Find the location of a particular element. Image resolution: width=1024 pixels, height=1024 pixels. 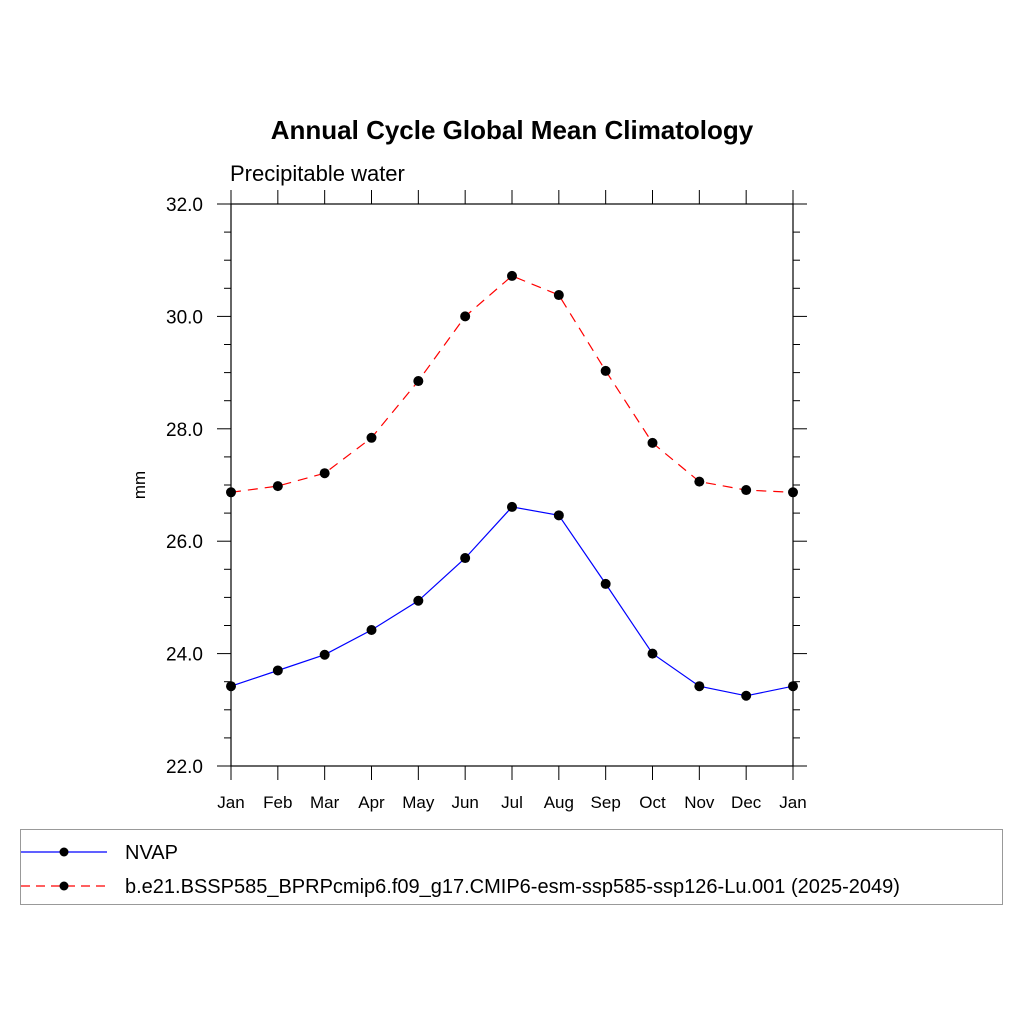

x-tick-label: Sep is located at coordinates (606, 802).